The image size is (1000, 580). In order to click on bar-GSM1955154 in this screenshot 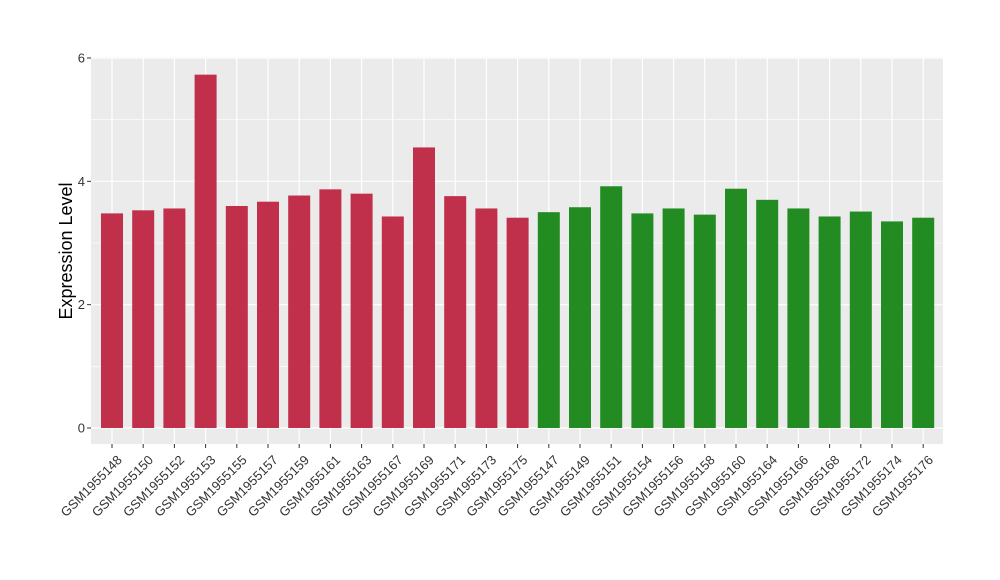, I will do `click(642, 320)`.